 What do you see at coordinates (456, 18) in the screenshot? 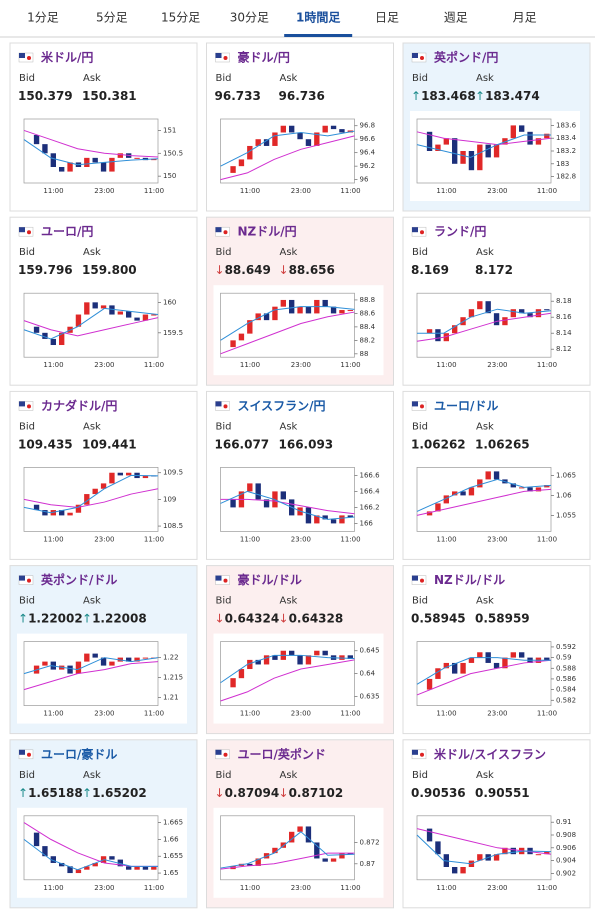
I see `tab: 週足` at bounding box center [456, 18].